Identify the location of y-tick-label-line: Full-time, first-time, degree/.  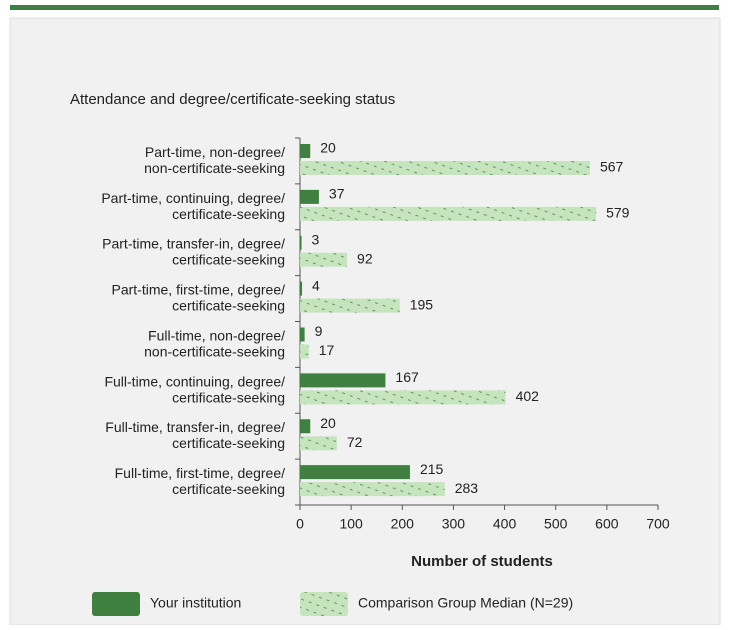
(200, 473).